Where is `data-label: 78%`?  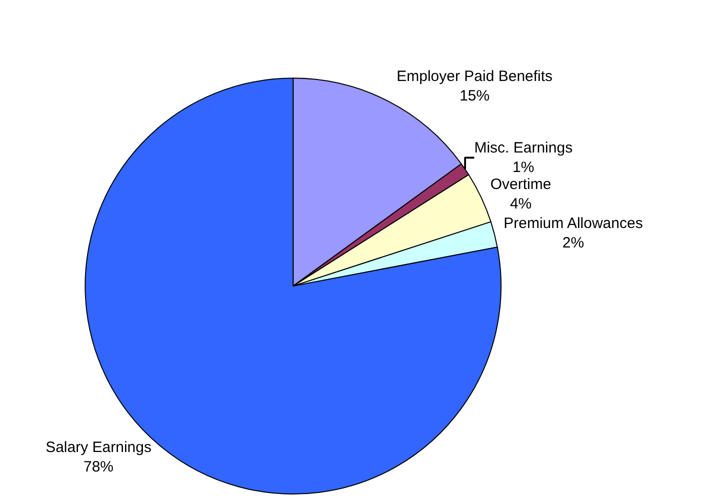
data-label: 78% is located at coordinates (98, 467).